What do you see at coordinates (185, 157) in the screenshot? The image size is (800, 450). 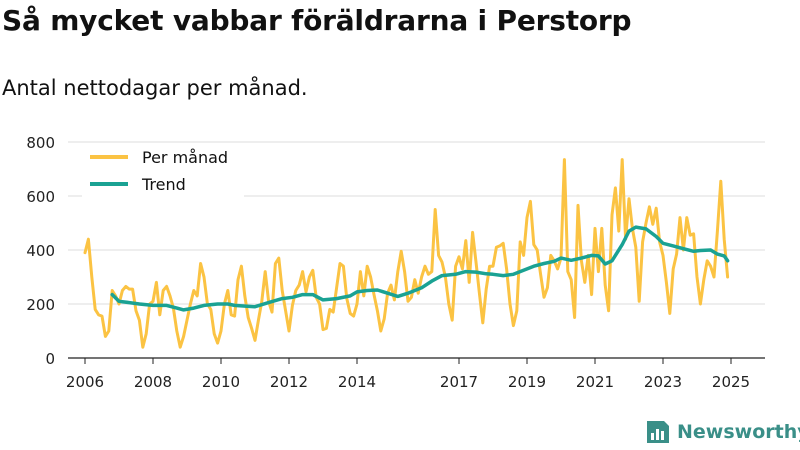 I see `legend-label: Per månad` at bounding box center [185, 157].